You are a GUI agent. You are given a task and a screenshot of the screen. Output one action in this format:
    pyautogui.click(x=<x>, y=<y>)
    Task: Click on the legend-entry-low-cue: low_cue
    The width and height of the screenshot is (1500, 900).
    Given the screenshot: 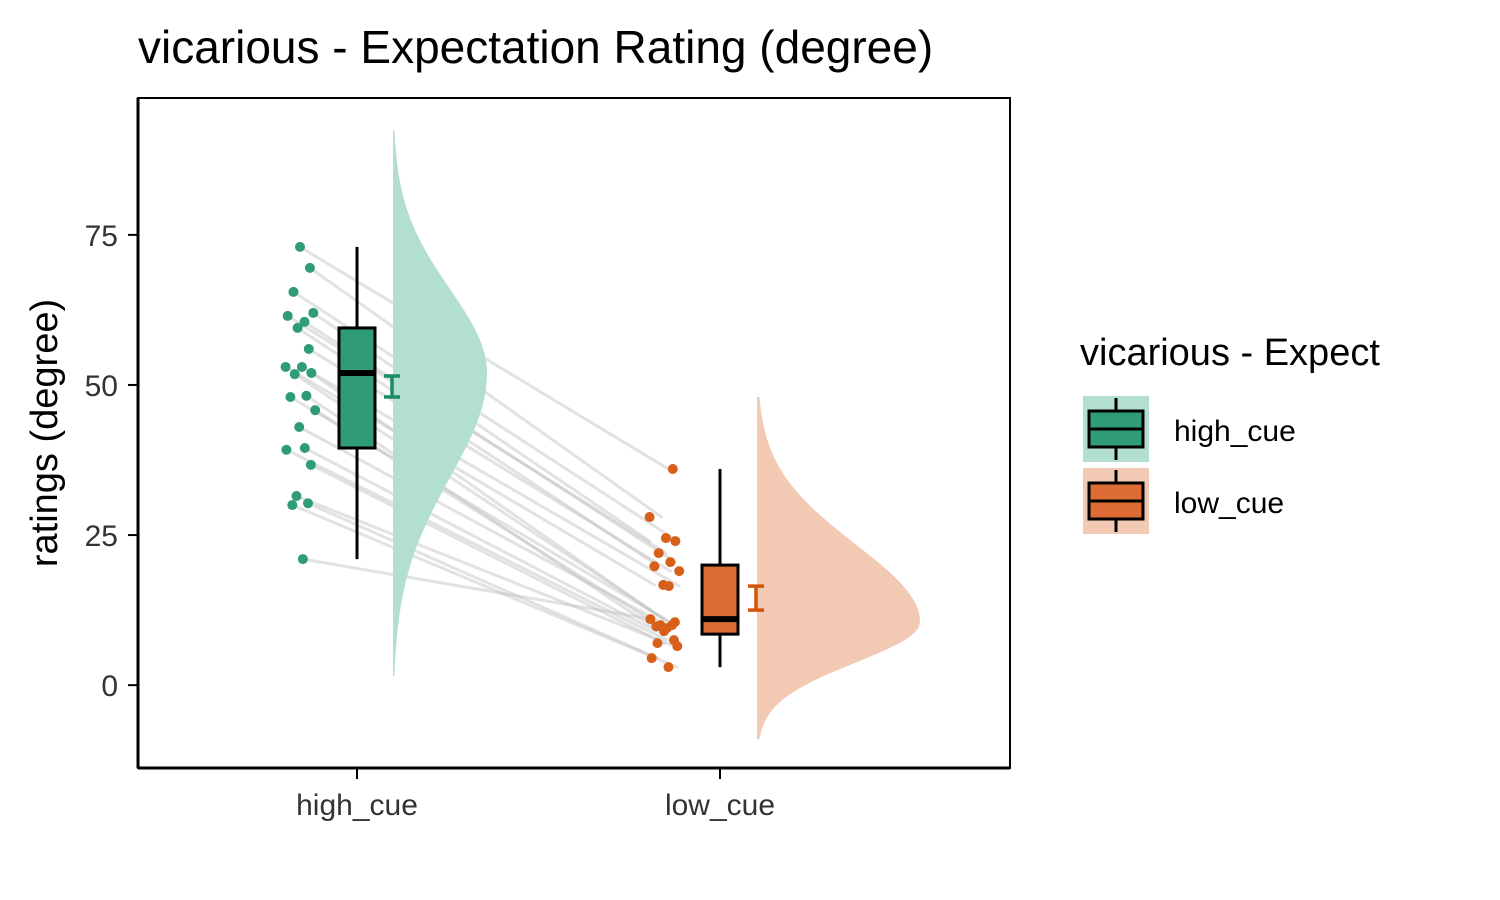 What is the action you would take?
    pyautogui.click(x=1183, y=501)
    